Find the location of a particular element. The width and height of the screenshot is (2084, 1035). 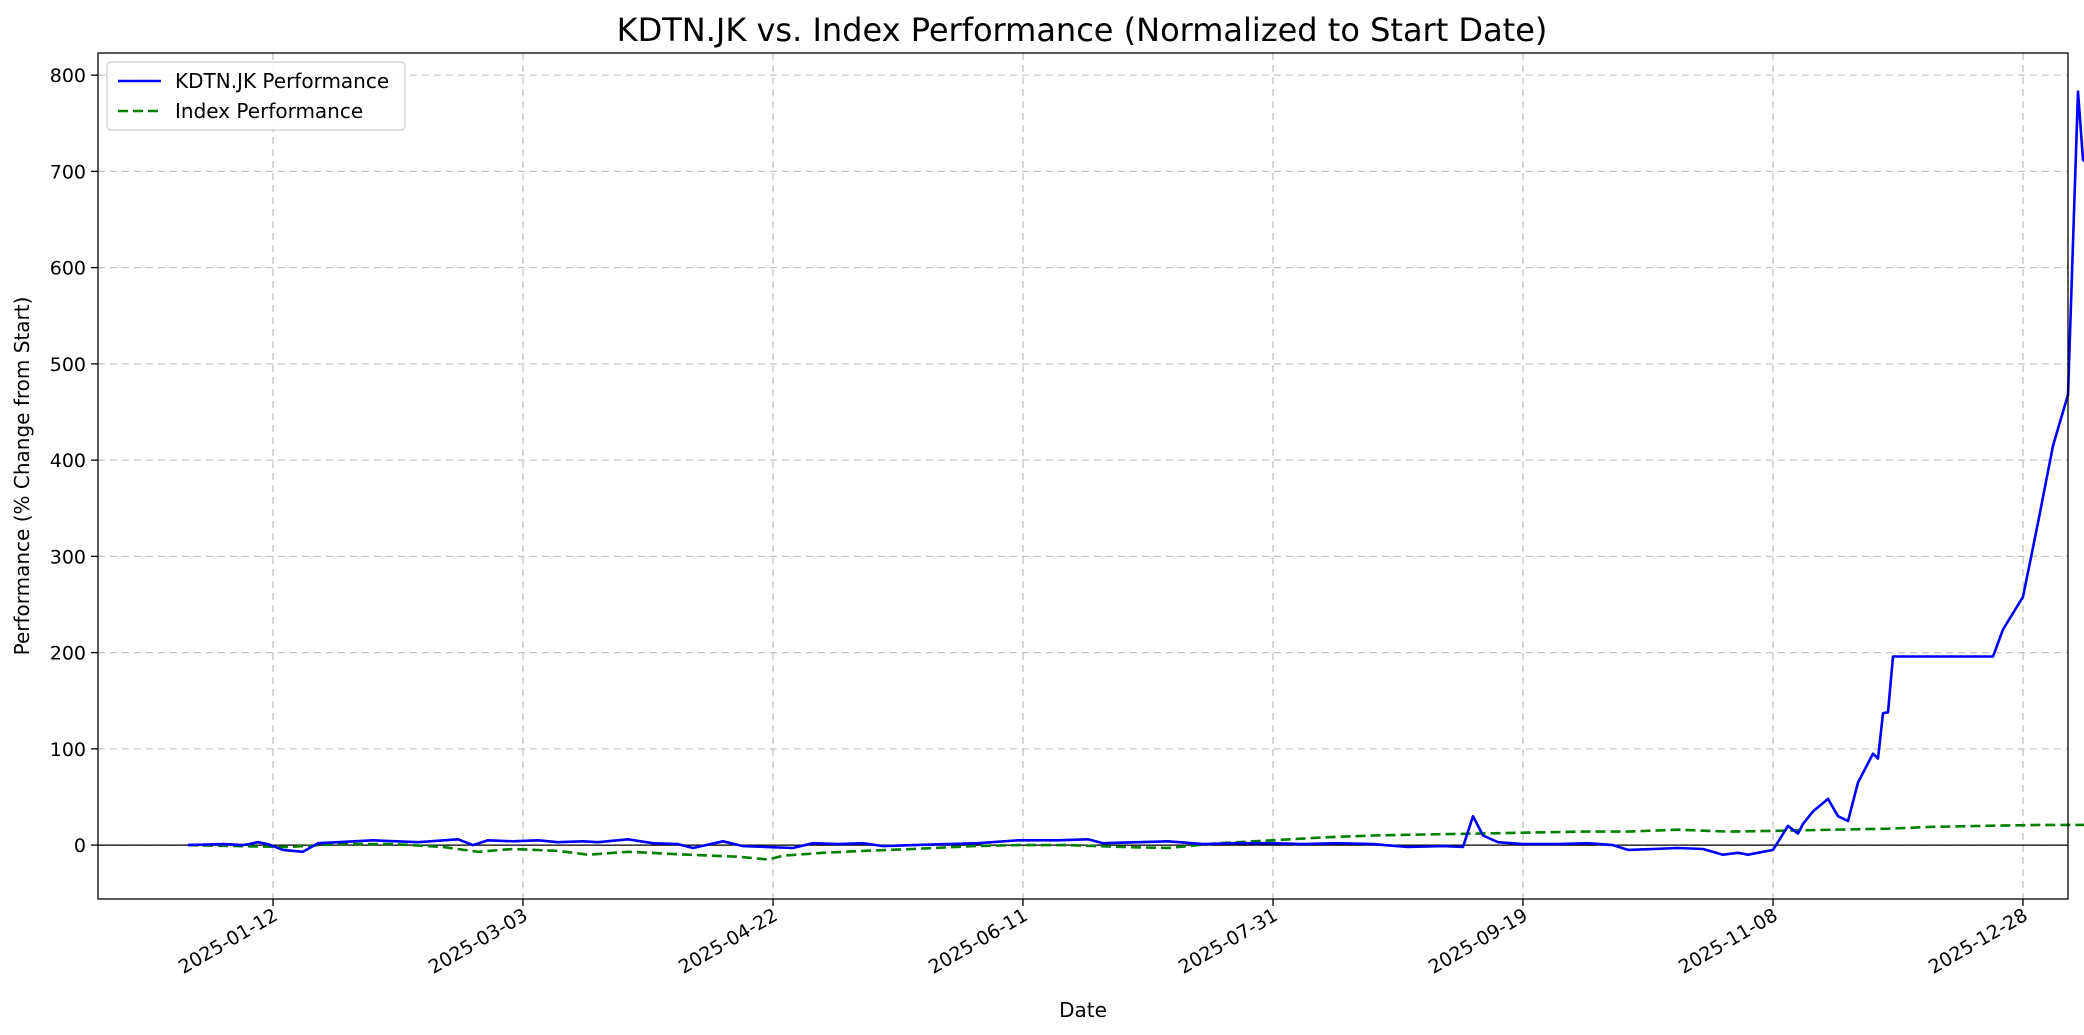

y-tick-label: 600 is located at coordinates (68, 269).